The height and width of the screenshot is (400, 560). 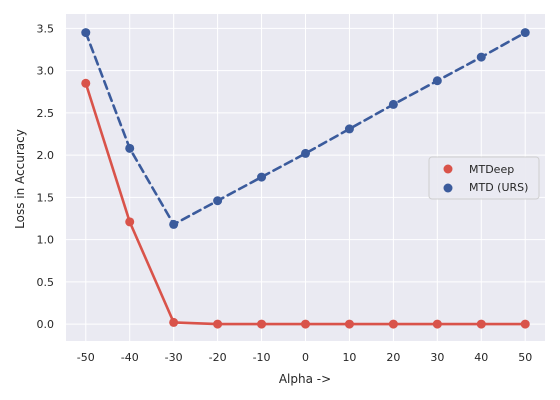 What do you see at coordinates (498, 187) in the screenshot?
I see `legend-label-mtd-urs: MTD (URS)` at bounding box center [498, 187].